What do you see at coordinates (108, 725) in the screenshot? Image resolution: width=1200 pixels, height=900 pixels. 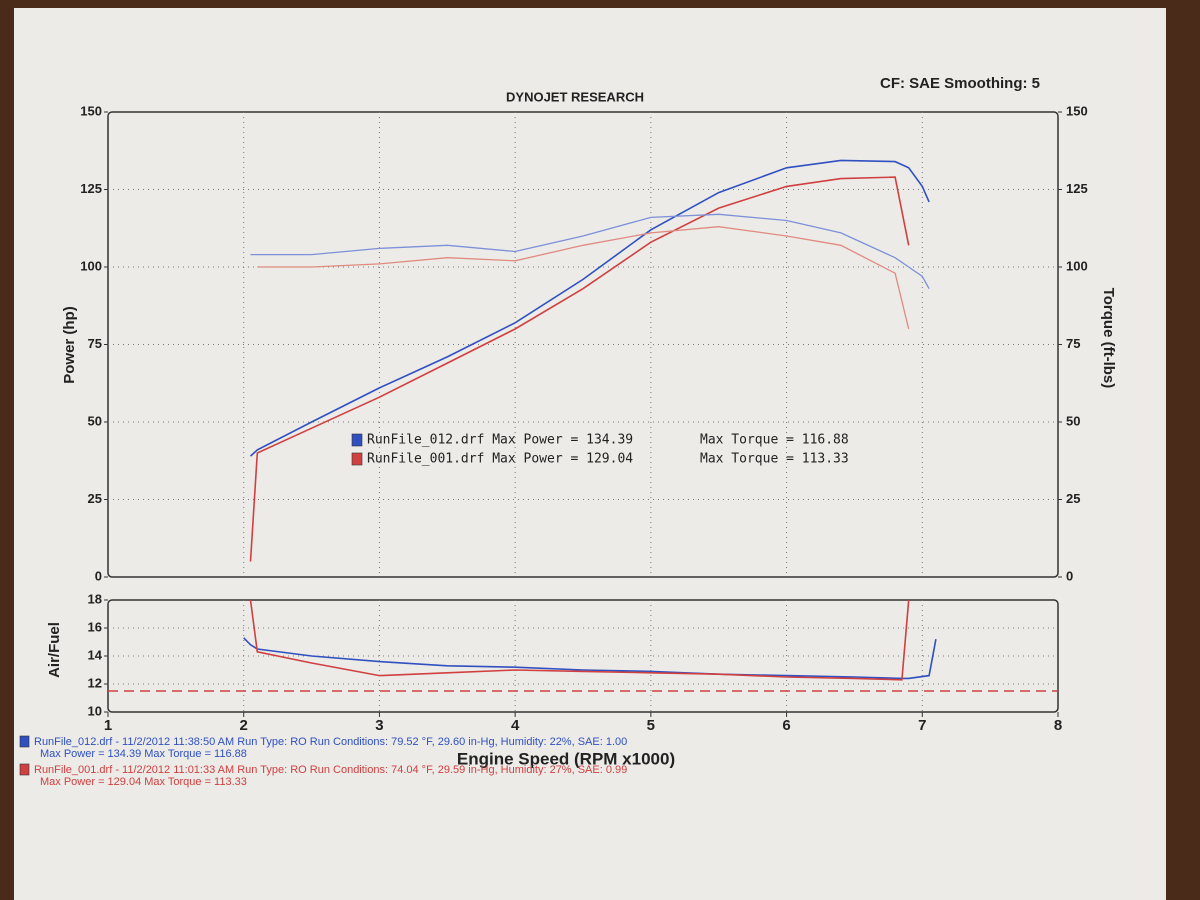 I see `x-tick-label: 1` at bounding box center [108, 725].